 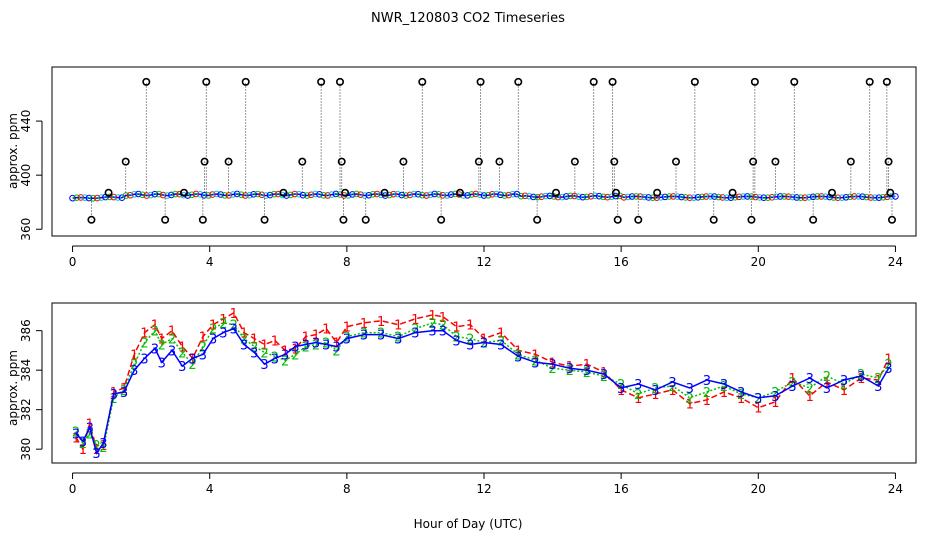 I want to click on x-tick-label: 16, so click(x=621, y=489).